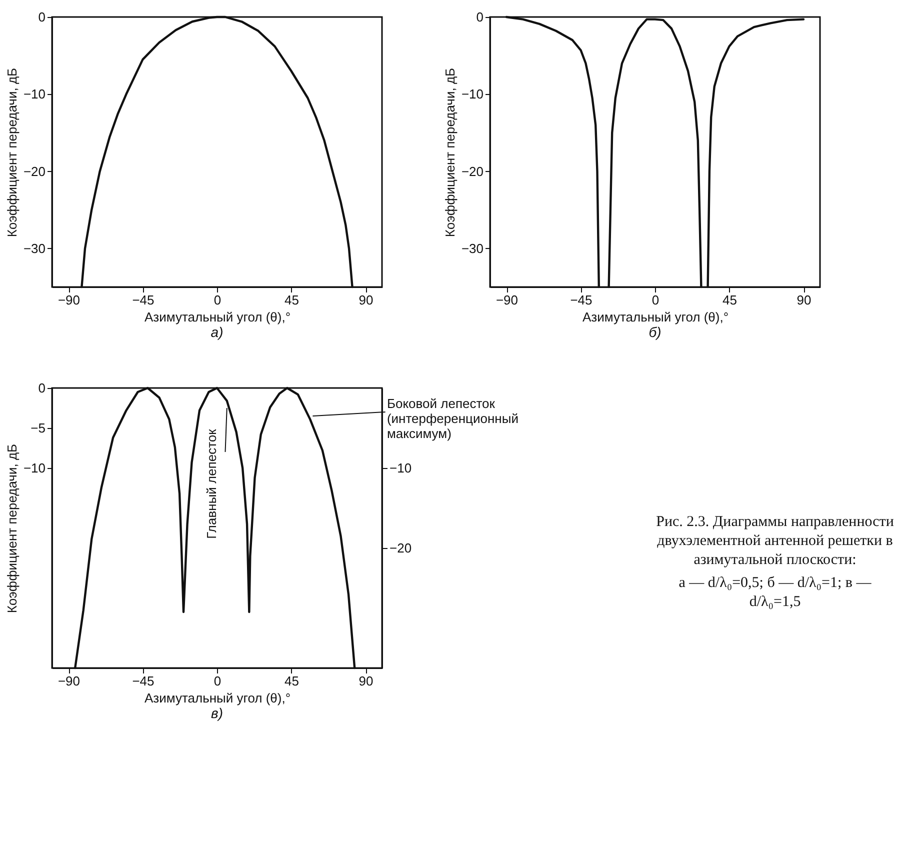 This screenshot has width=915, height=866. What do you see at coordinates (452, 418) in the screenshot?
I see `annotation: Боковой лепесток (интерференционный максимум)` at bounding box center [452, 418].